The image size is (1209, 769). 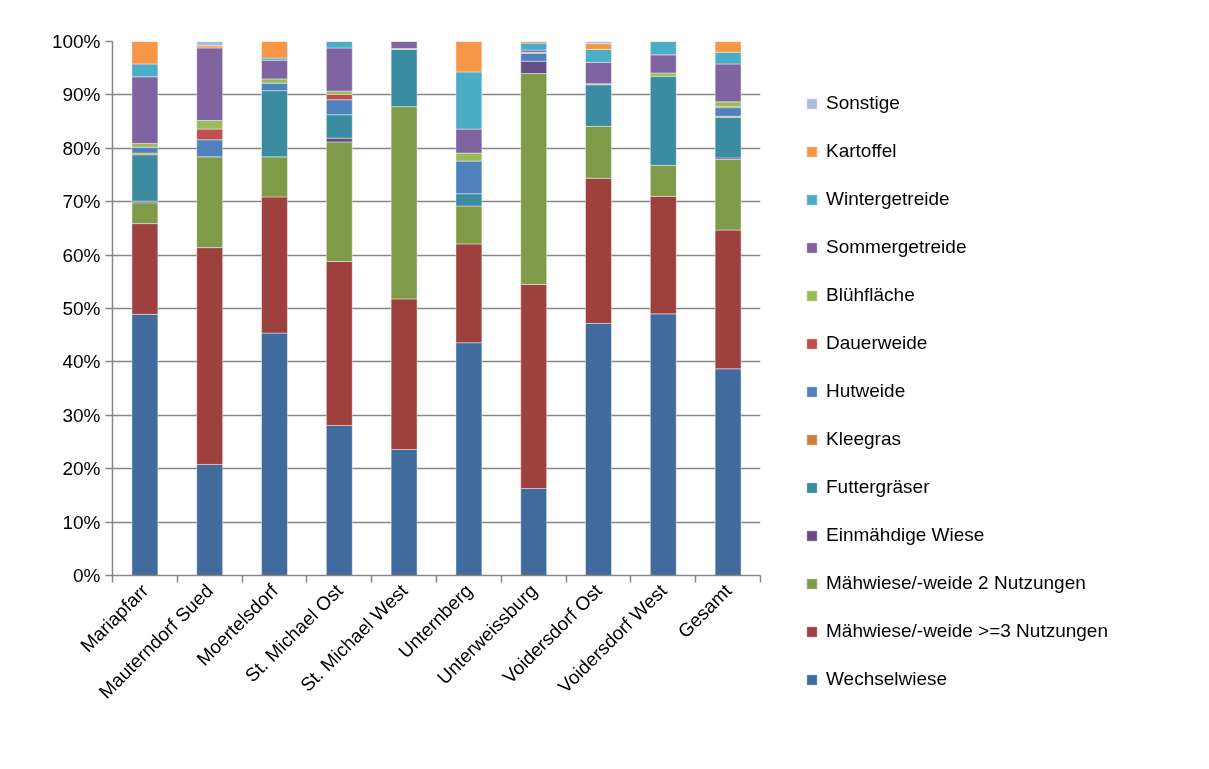 What do you see at coordinates (81, 308) in the screenshot?
I see `y-tick-label: 50%` at bounding box center [81, 308].